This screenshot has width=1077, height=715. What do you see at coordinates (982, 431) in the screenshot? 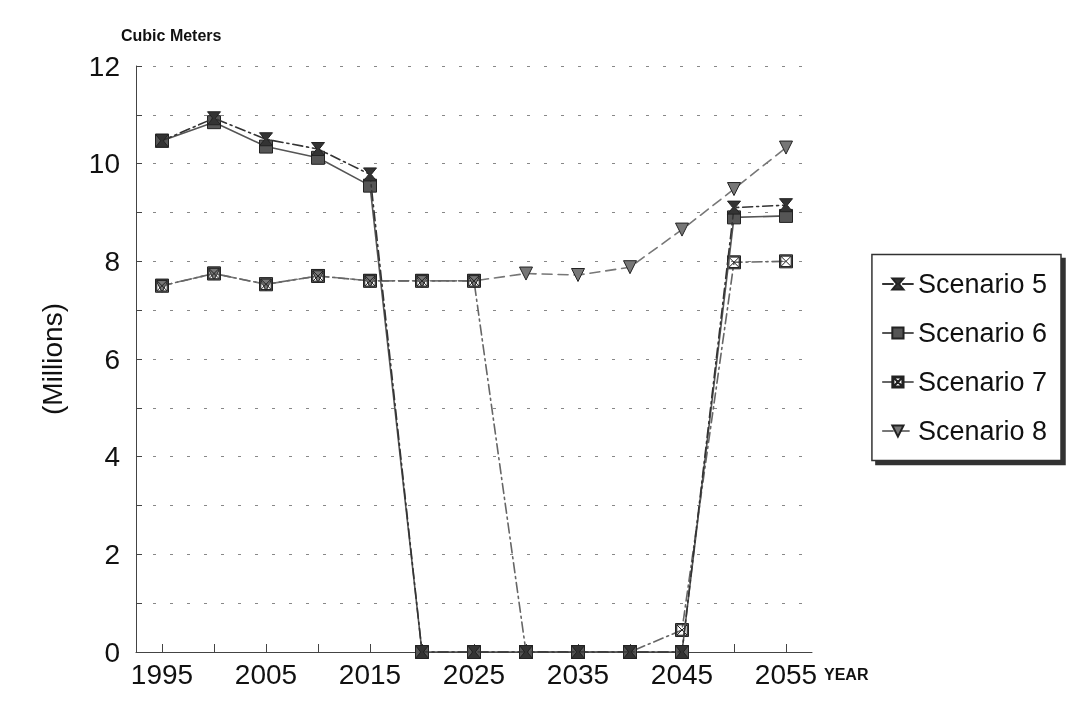
I see `legend-label: Scenario 8` at bounding box center [982, 431].